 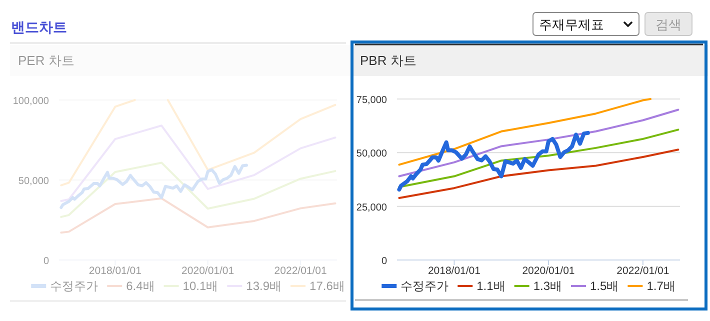 I want to click on legend-label: 1.7배, so click(x=661, y=286).